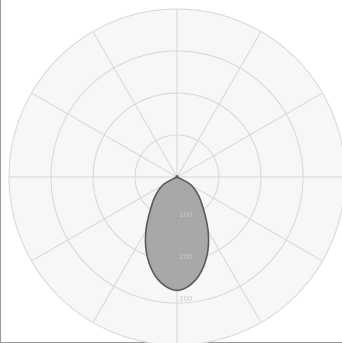 Image resolution: width=342 pixels, height=343 pixels. I want to click on series-lobe, so click(177, 233).